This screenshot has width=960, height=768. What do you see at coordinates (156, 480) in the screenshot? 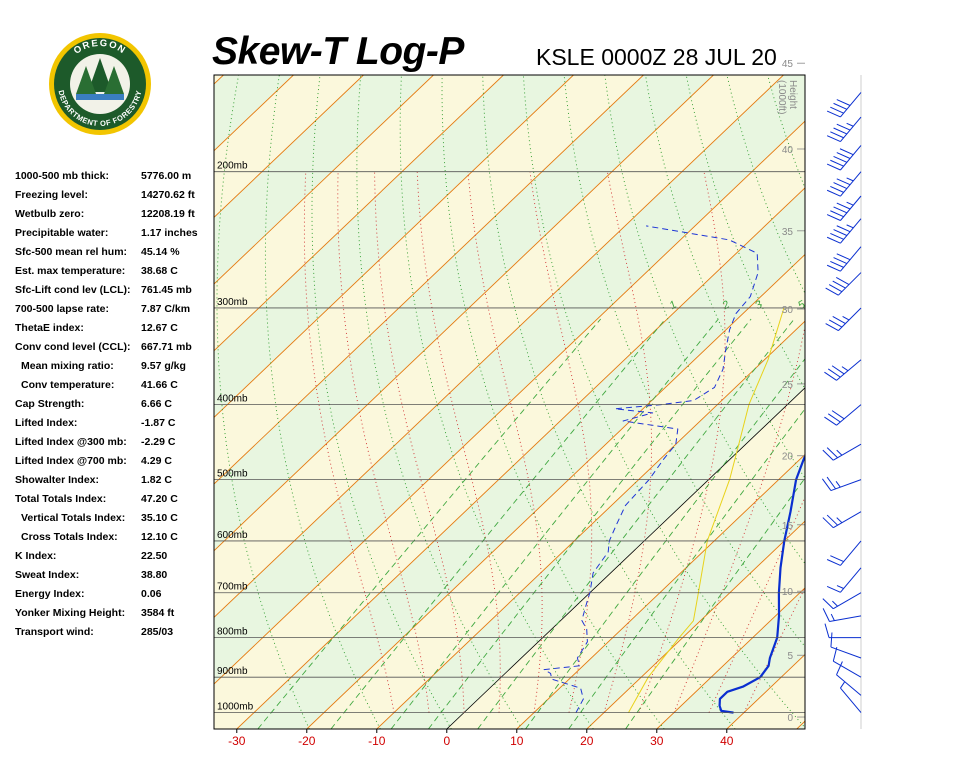
I see `index-value: 1.82 C` at bounding box center [156, 480].